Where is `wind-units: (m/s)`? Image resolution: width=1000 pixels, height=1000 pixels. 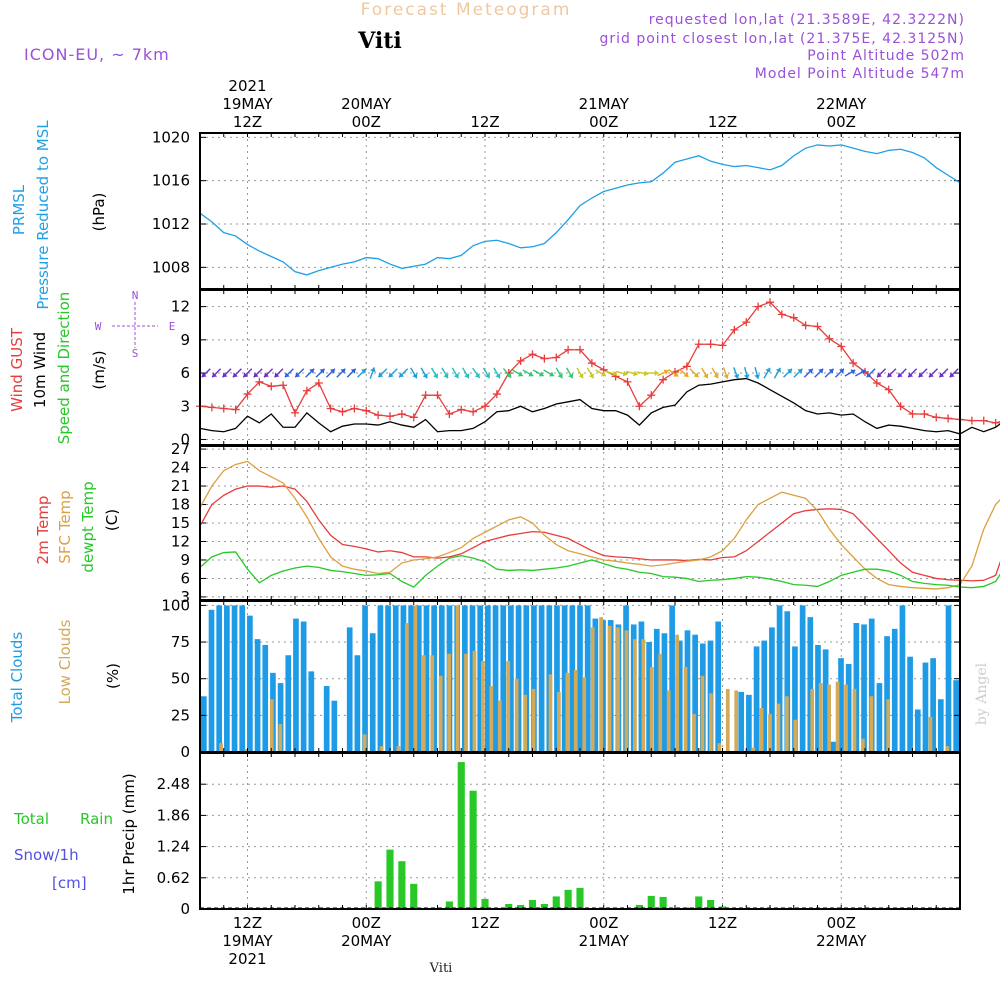
wind-units: (m/s) is located at coordinates (99, 369).